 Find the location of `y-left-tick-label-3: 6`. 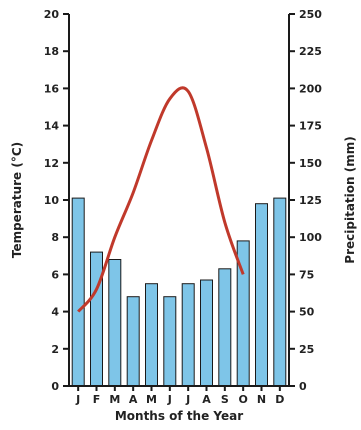

y-left-tick-label-3: 6 is located at coordinates (55, 274).